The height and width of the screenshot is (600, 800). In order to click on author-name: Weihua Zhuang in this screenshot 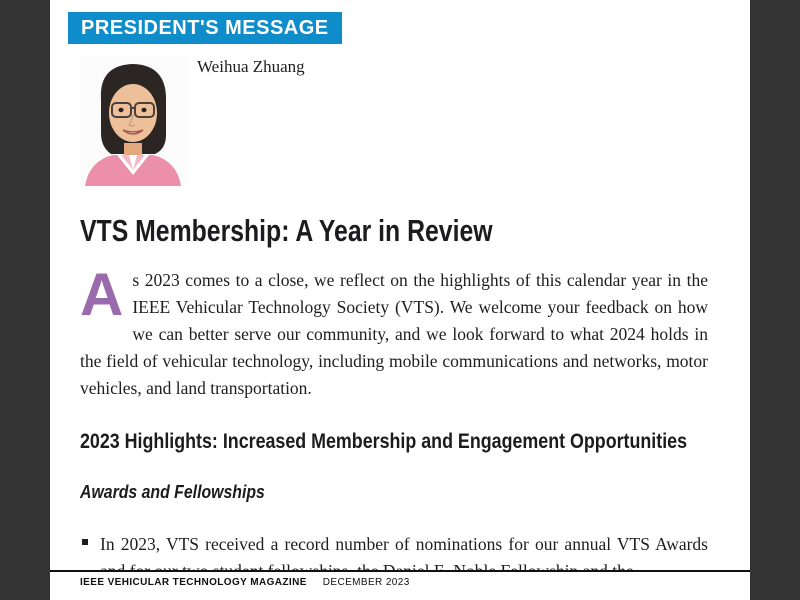, I will do `click(251, 66)`.